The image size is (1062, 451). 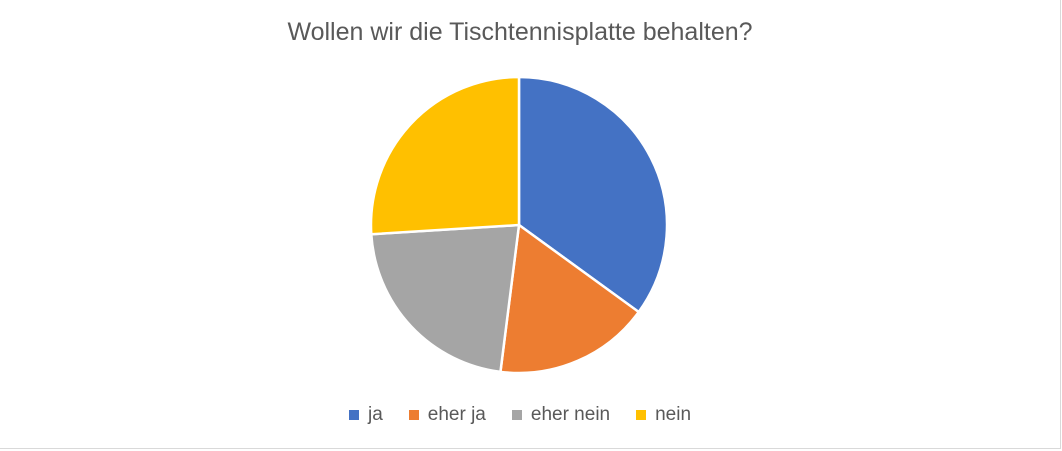 I want to click on pie-slice-eher-ja, so click(x=569, y=299).